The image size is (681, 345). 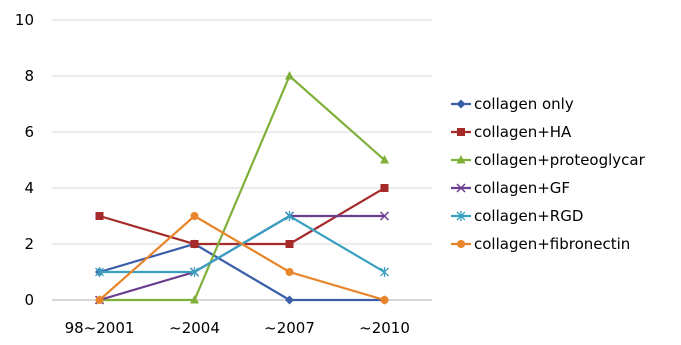 I want to click on legend-item: collagen+fibronectin, so click(x=540, y=244).